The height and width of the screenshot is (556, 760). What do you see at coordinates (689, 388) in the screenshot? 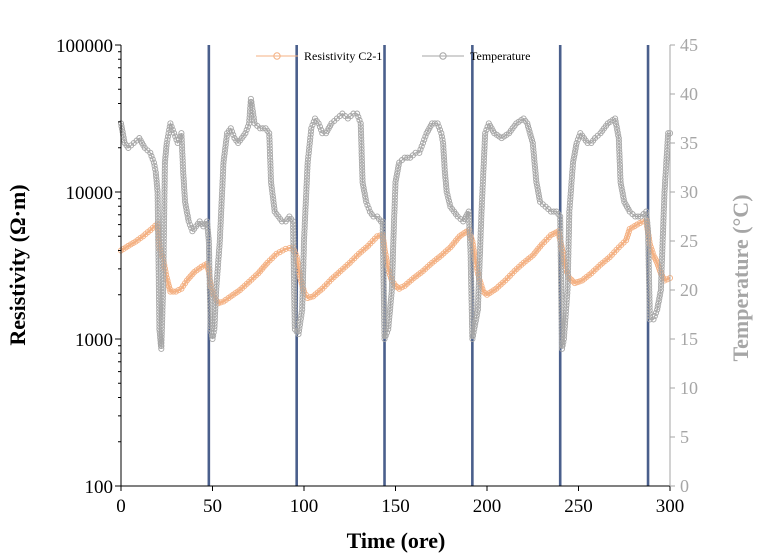
I see `y2-tick-label: 10` at bounding box center [689, 388].